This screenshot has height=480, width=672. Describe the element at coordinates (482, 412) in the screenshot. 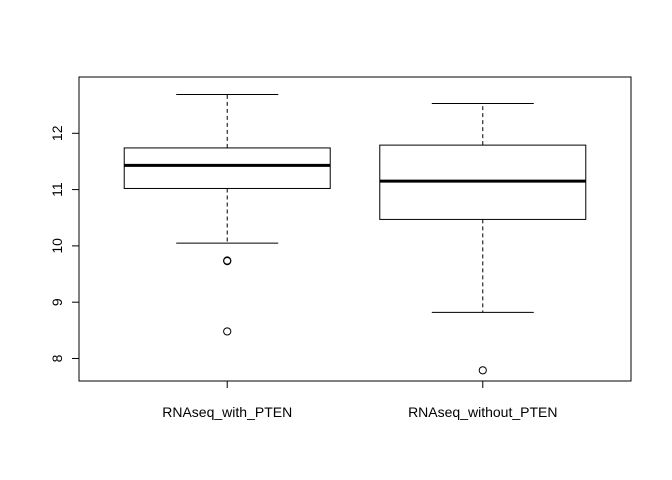

I see `x-category-label: RNAseq_without_PTEN` at that location.